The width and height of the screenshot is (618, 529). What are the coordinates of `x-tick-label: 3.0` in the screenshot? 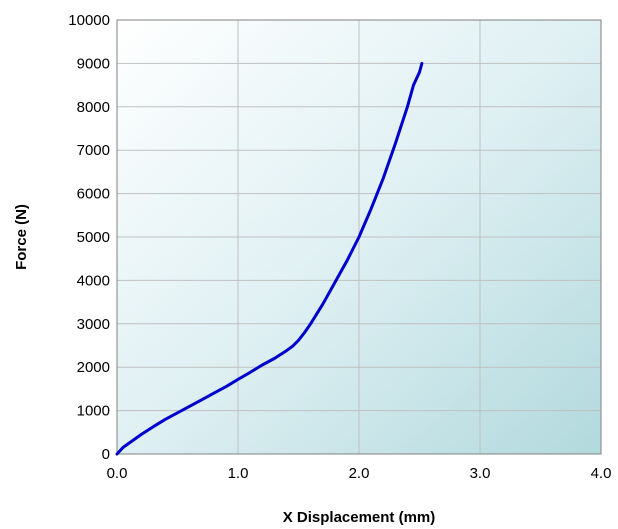 It's located at (480, 473).